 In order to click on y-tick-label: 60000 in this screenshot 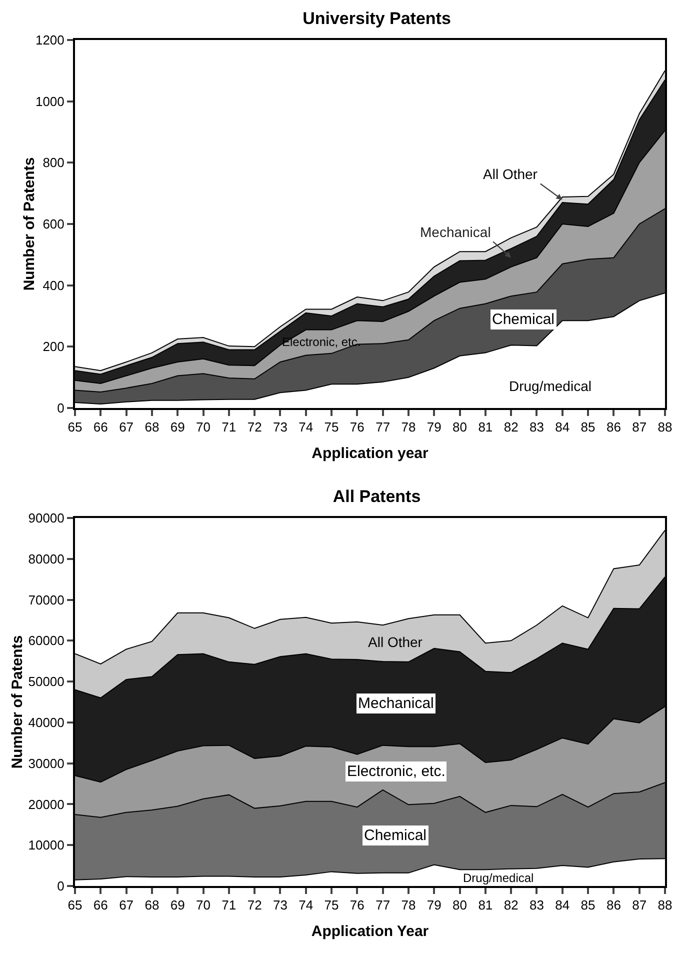, I will do `click(46, 640)`.